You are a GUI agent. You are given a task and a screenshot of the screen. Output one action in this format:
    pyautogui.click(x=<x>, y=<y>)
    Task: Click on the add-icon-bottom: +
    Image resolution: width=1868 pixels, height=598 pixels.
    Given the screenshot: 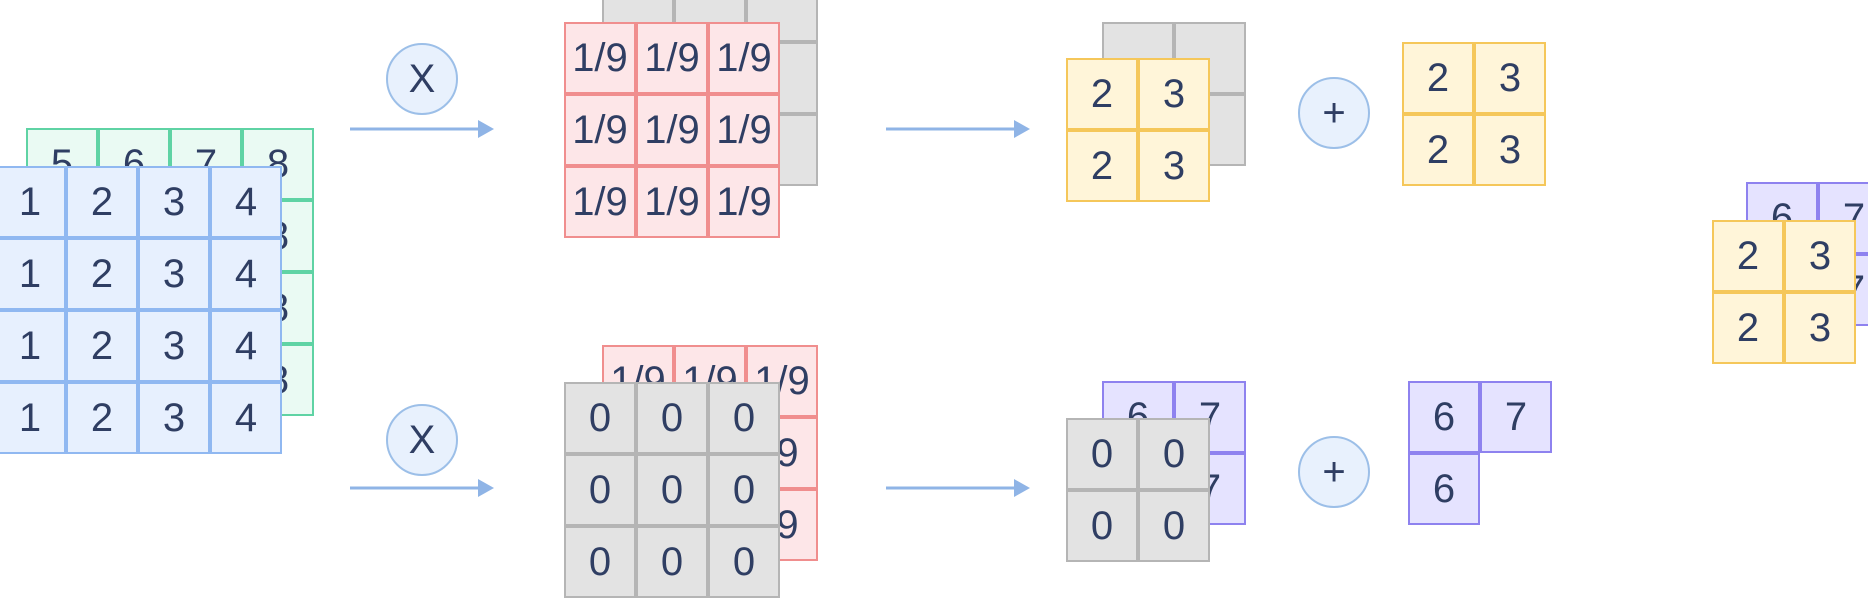 What is the action you would take?
    pyautogui.click(x=1334, y=472)
    